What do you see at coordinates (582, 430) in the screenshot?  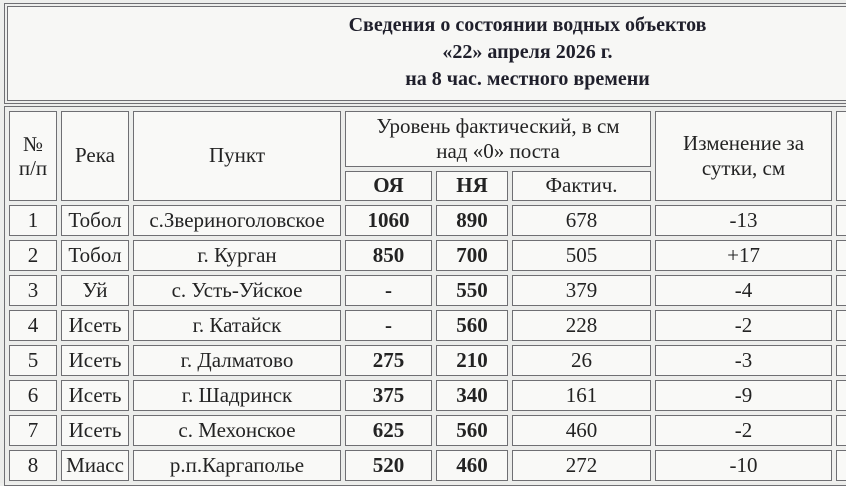 I see `cell-factual: 460` at bounding box center [582, 430].